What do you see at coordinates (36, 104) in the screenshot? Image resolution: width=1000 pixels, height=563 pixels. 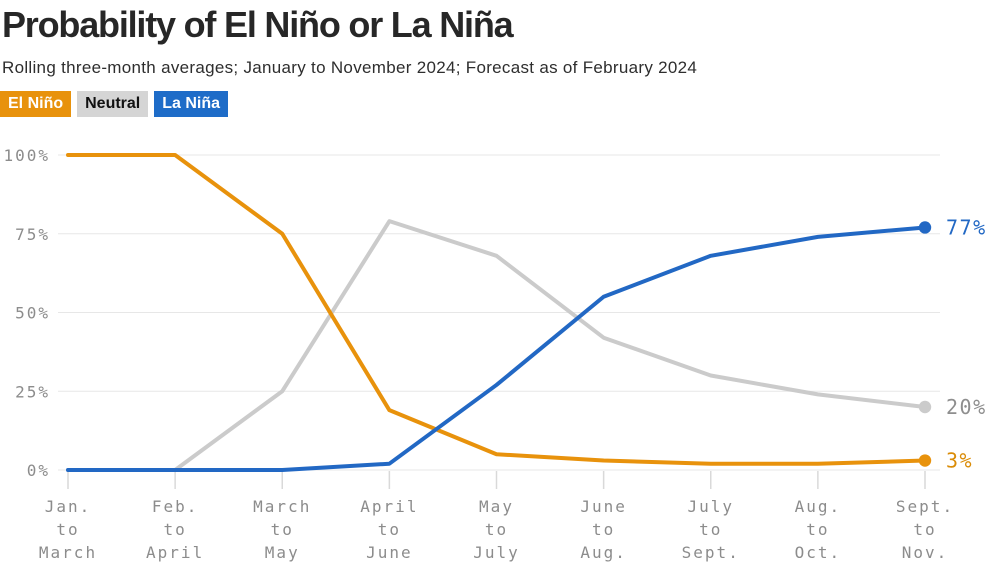 I see `legend-item-el-nino: El Niño` at bounding box center [36, 104].